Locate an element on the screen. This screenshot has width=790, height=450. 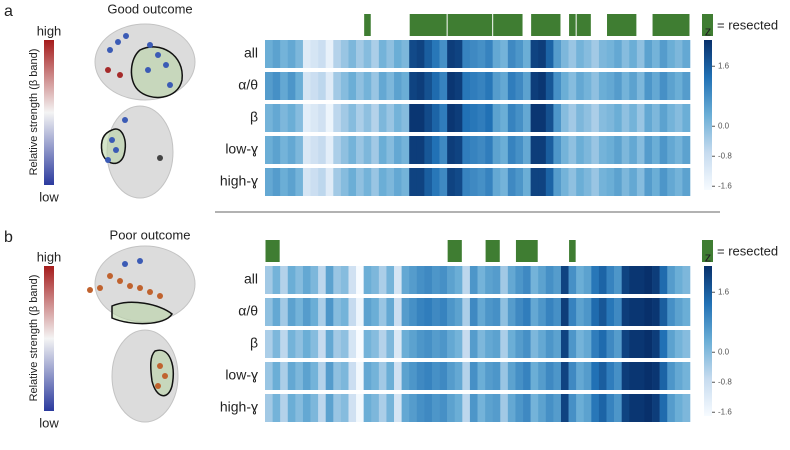
resected-bar is located at coordinates (583, 25).